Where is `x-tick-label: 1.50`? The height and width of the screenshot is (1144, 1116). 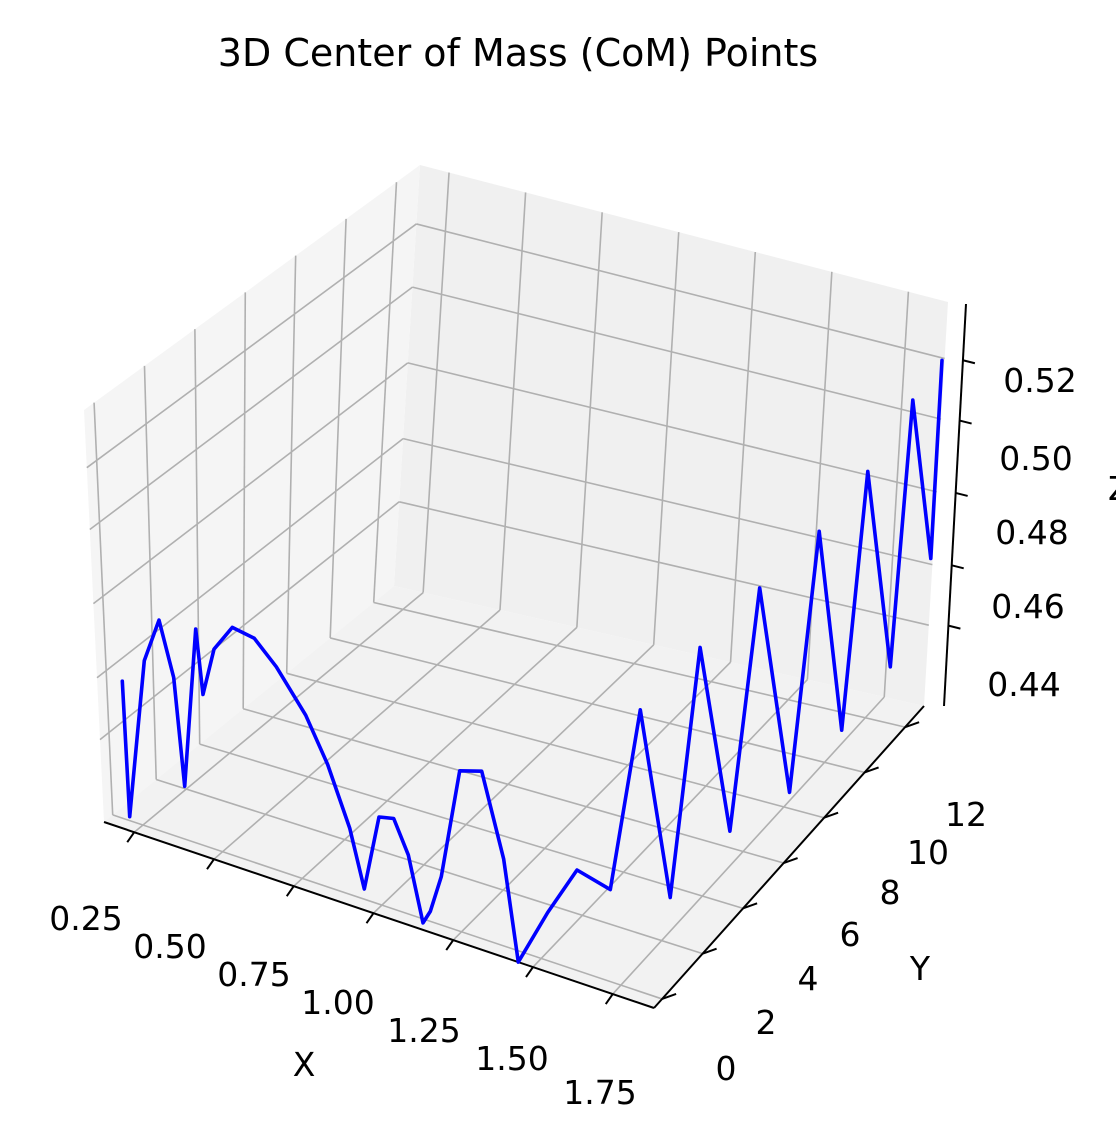 x-tick-label: 1.50 is located at coordinates (511, 1058).